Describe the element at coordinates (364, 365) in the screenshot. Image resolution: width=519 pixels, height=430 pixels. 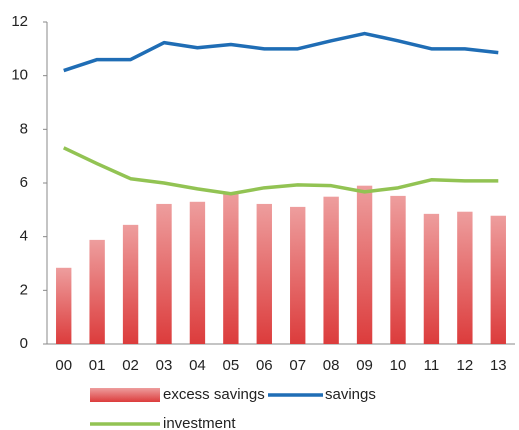
I see `x-tick-label: 09` at that location.